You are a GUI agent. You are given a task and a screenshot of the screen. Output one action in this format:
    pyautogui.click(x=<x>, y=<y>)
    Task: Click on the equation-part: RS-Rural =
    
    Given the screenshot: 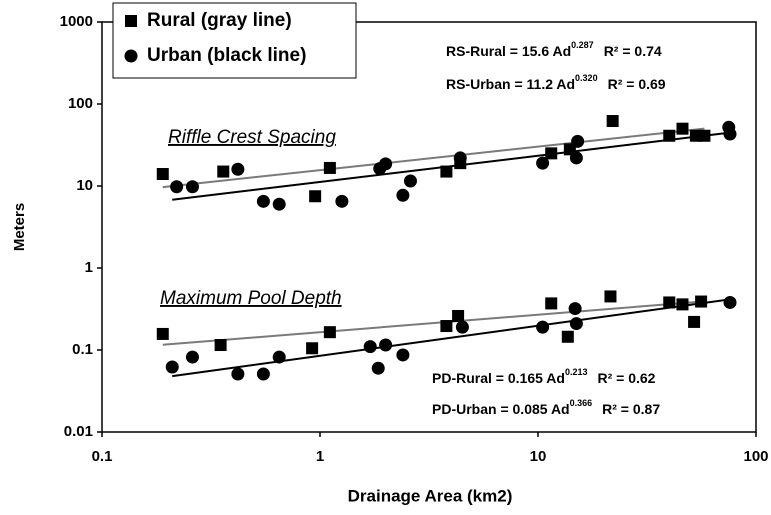 What is the action you would take?
    pyautogui.click(x=482, y=51)
    